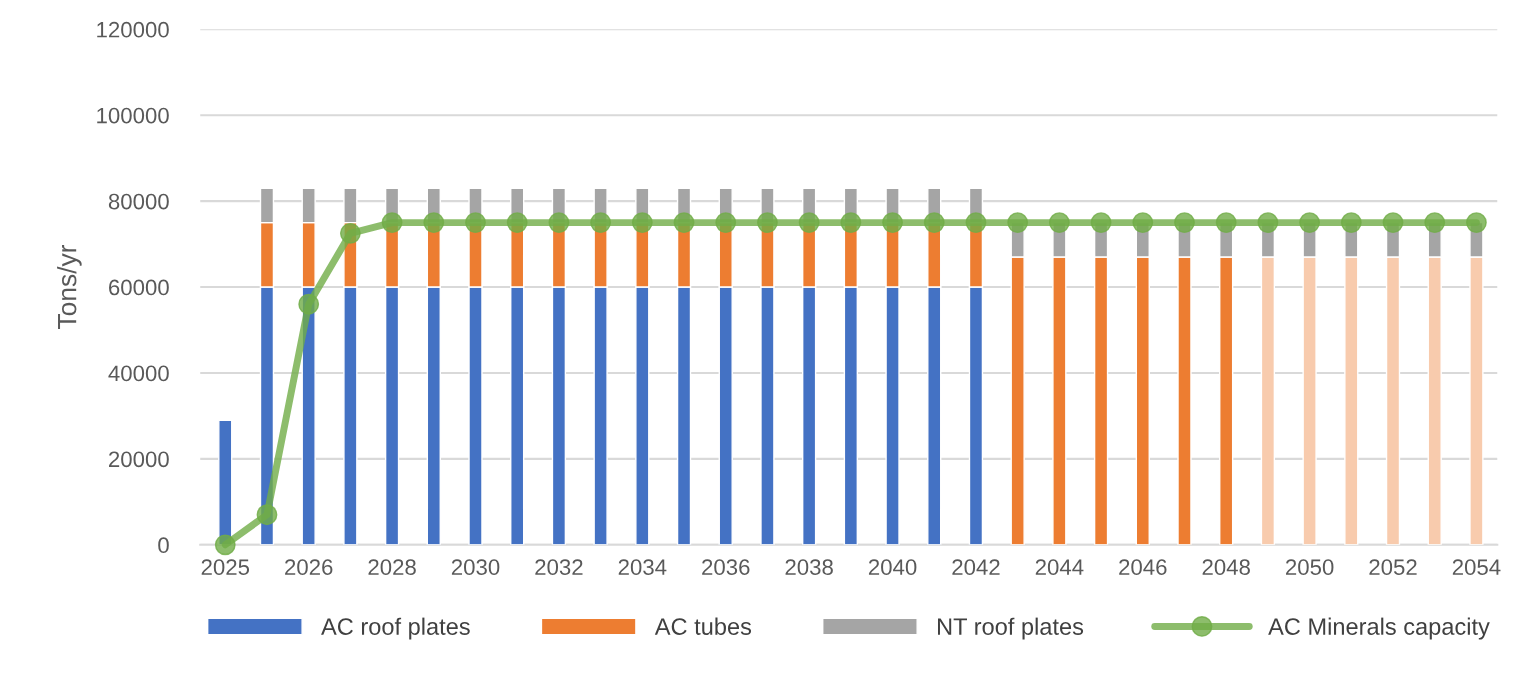 This screenshot has height=681, width=1517. What do you see at coordinates (69, 286) in the screenshot?
I see `y-axis-title: Tons/yr` at bounding box center [69, 286].